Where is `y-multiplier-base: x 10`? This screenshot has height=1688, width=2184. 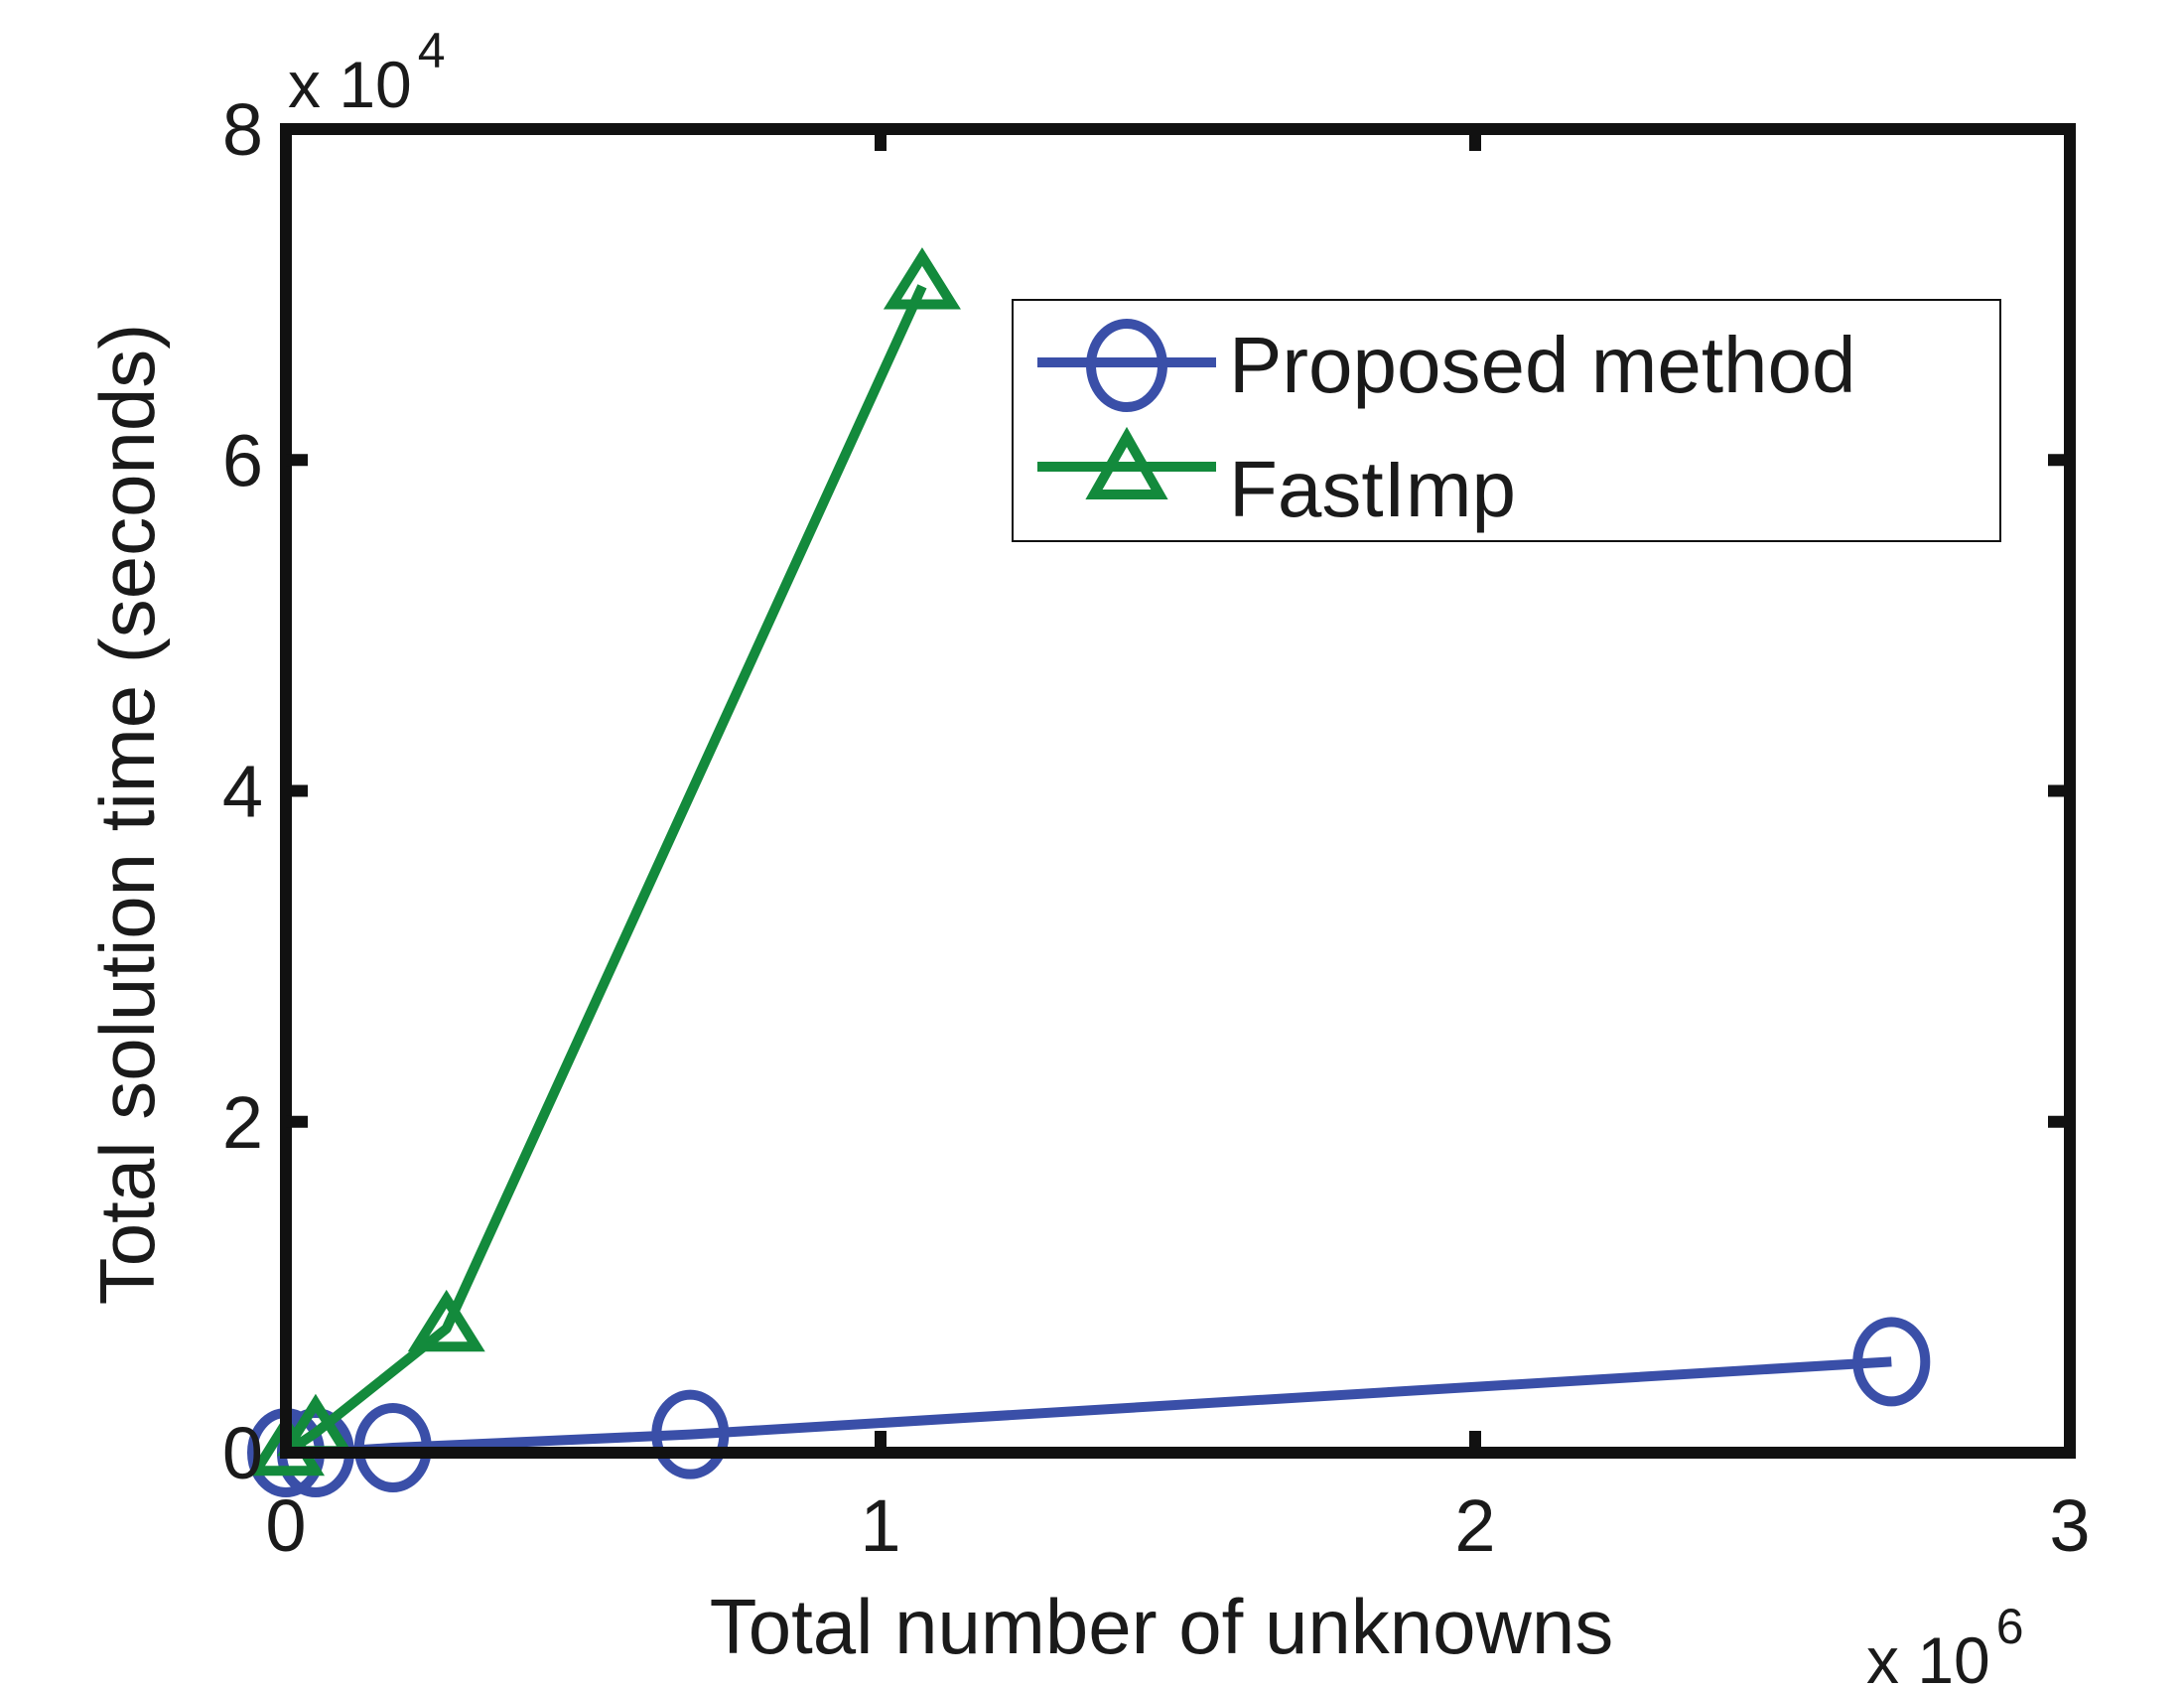 y-multiplier-base: x 10 is located at coordinates (350, 84).